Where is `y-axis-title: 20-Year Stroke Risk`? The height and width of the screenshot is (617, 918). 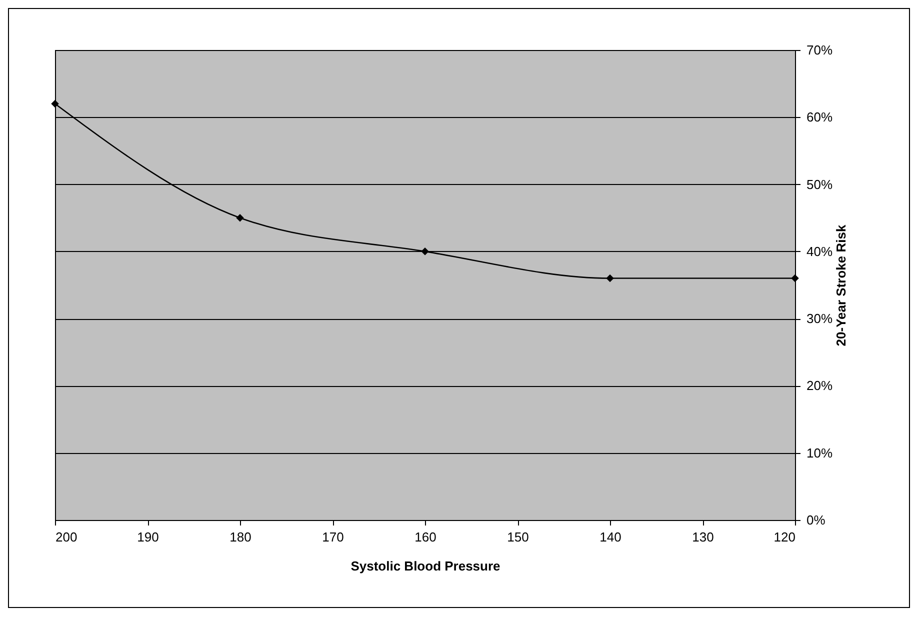 y-axis-title: 20-Year Stroke Risk is located at coordinates (841, 285).